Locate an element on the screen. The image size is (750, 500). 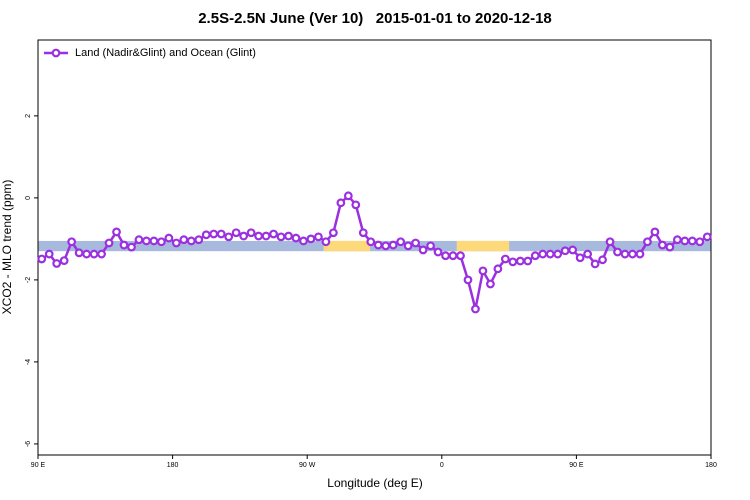
legend-marker is located at coordinates (56, 53).